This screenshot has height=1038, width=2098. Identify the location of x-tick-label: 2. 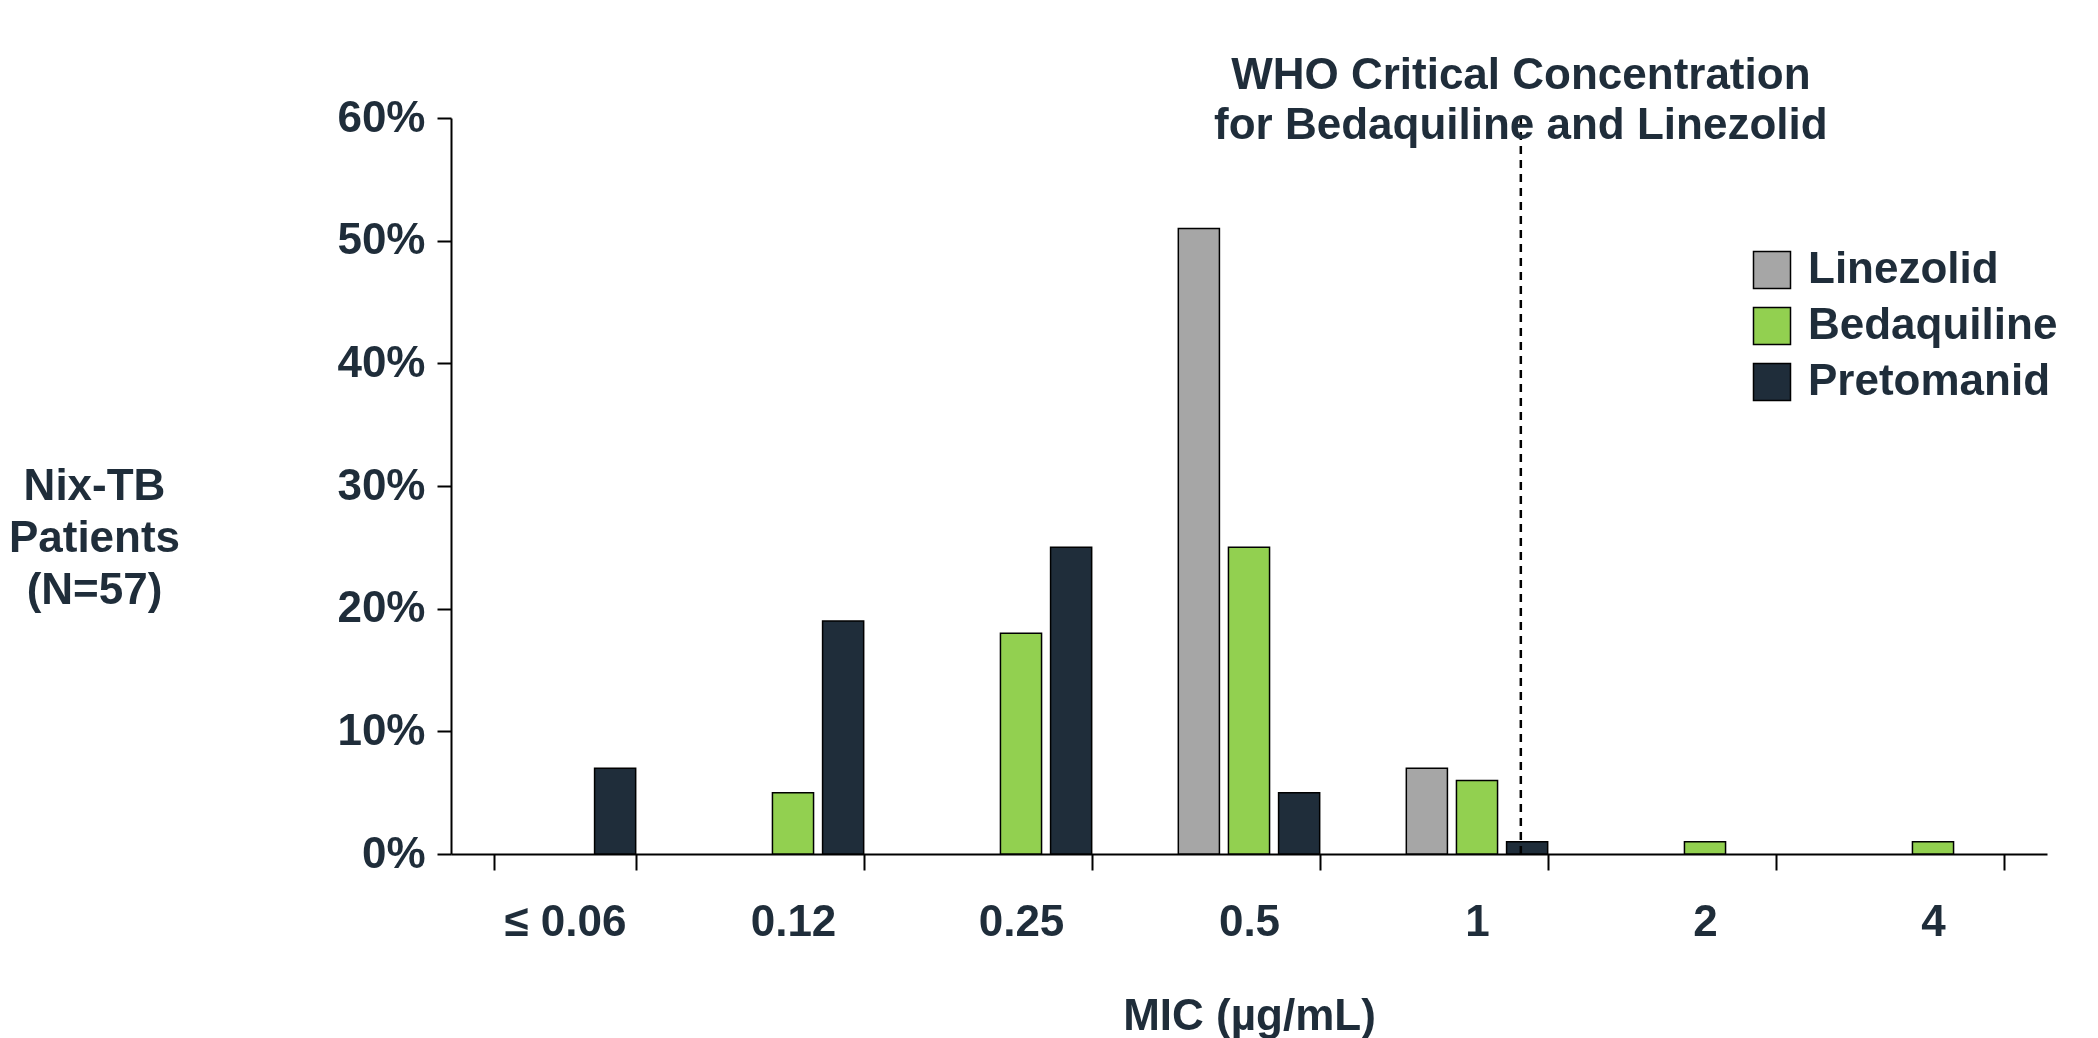
(1705, 920).